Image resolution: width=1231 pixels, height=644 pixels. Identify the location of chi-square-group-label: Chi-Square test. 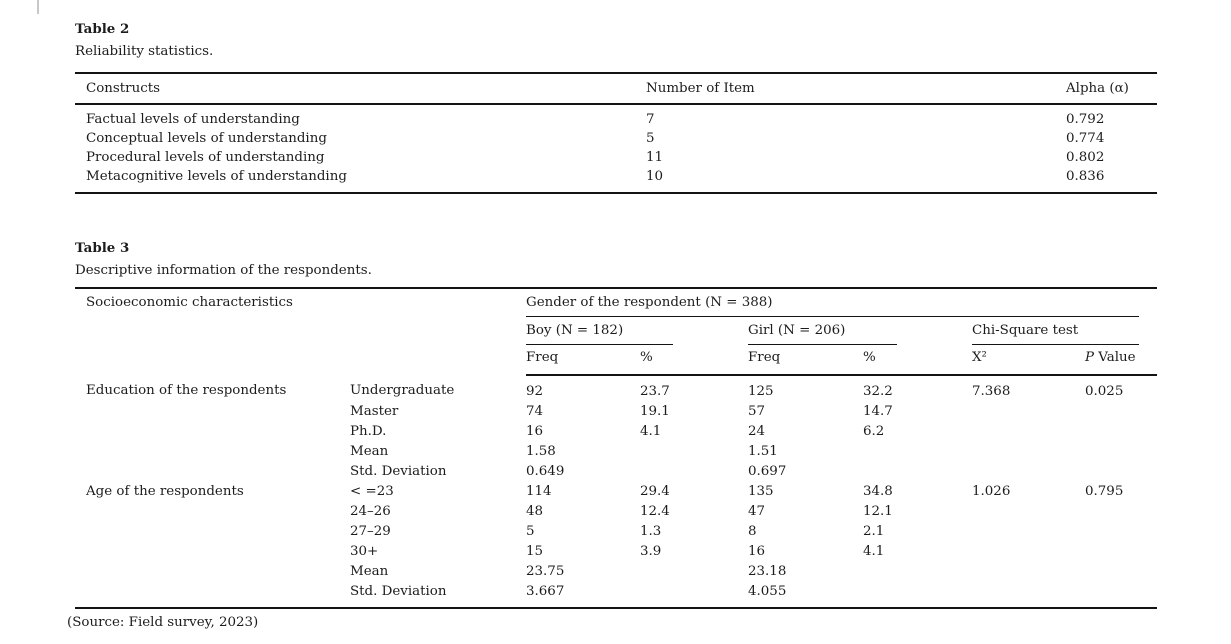
(1056, 331).